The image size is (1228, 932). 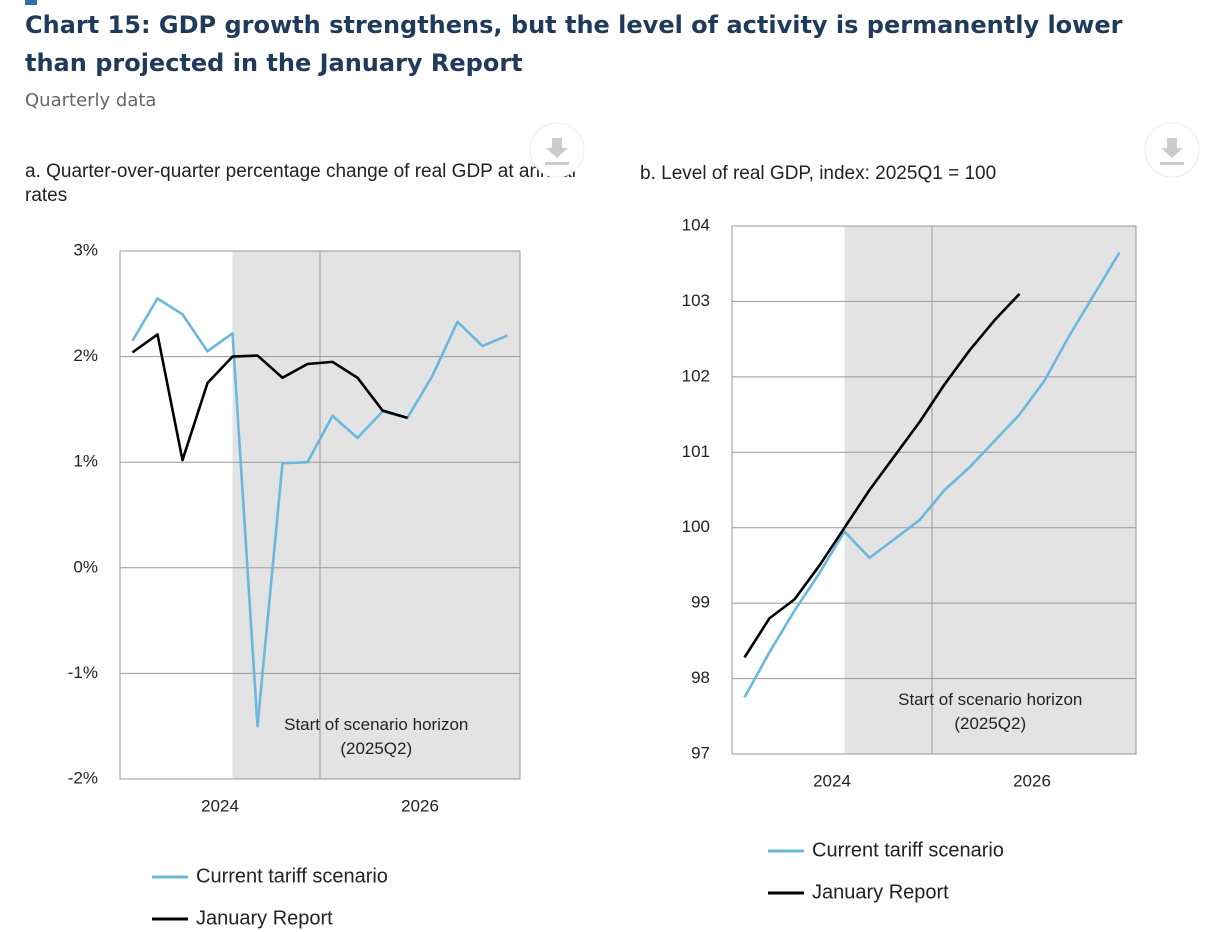 I want to click on y-tick-label: 0%, so click(x=85, y=566).